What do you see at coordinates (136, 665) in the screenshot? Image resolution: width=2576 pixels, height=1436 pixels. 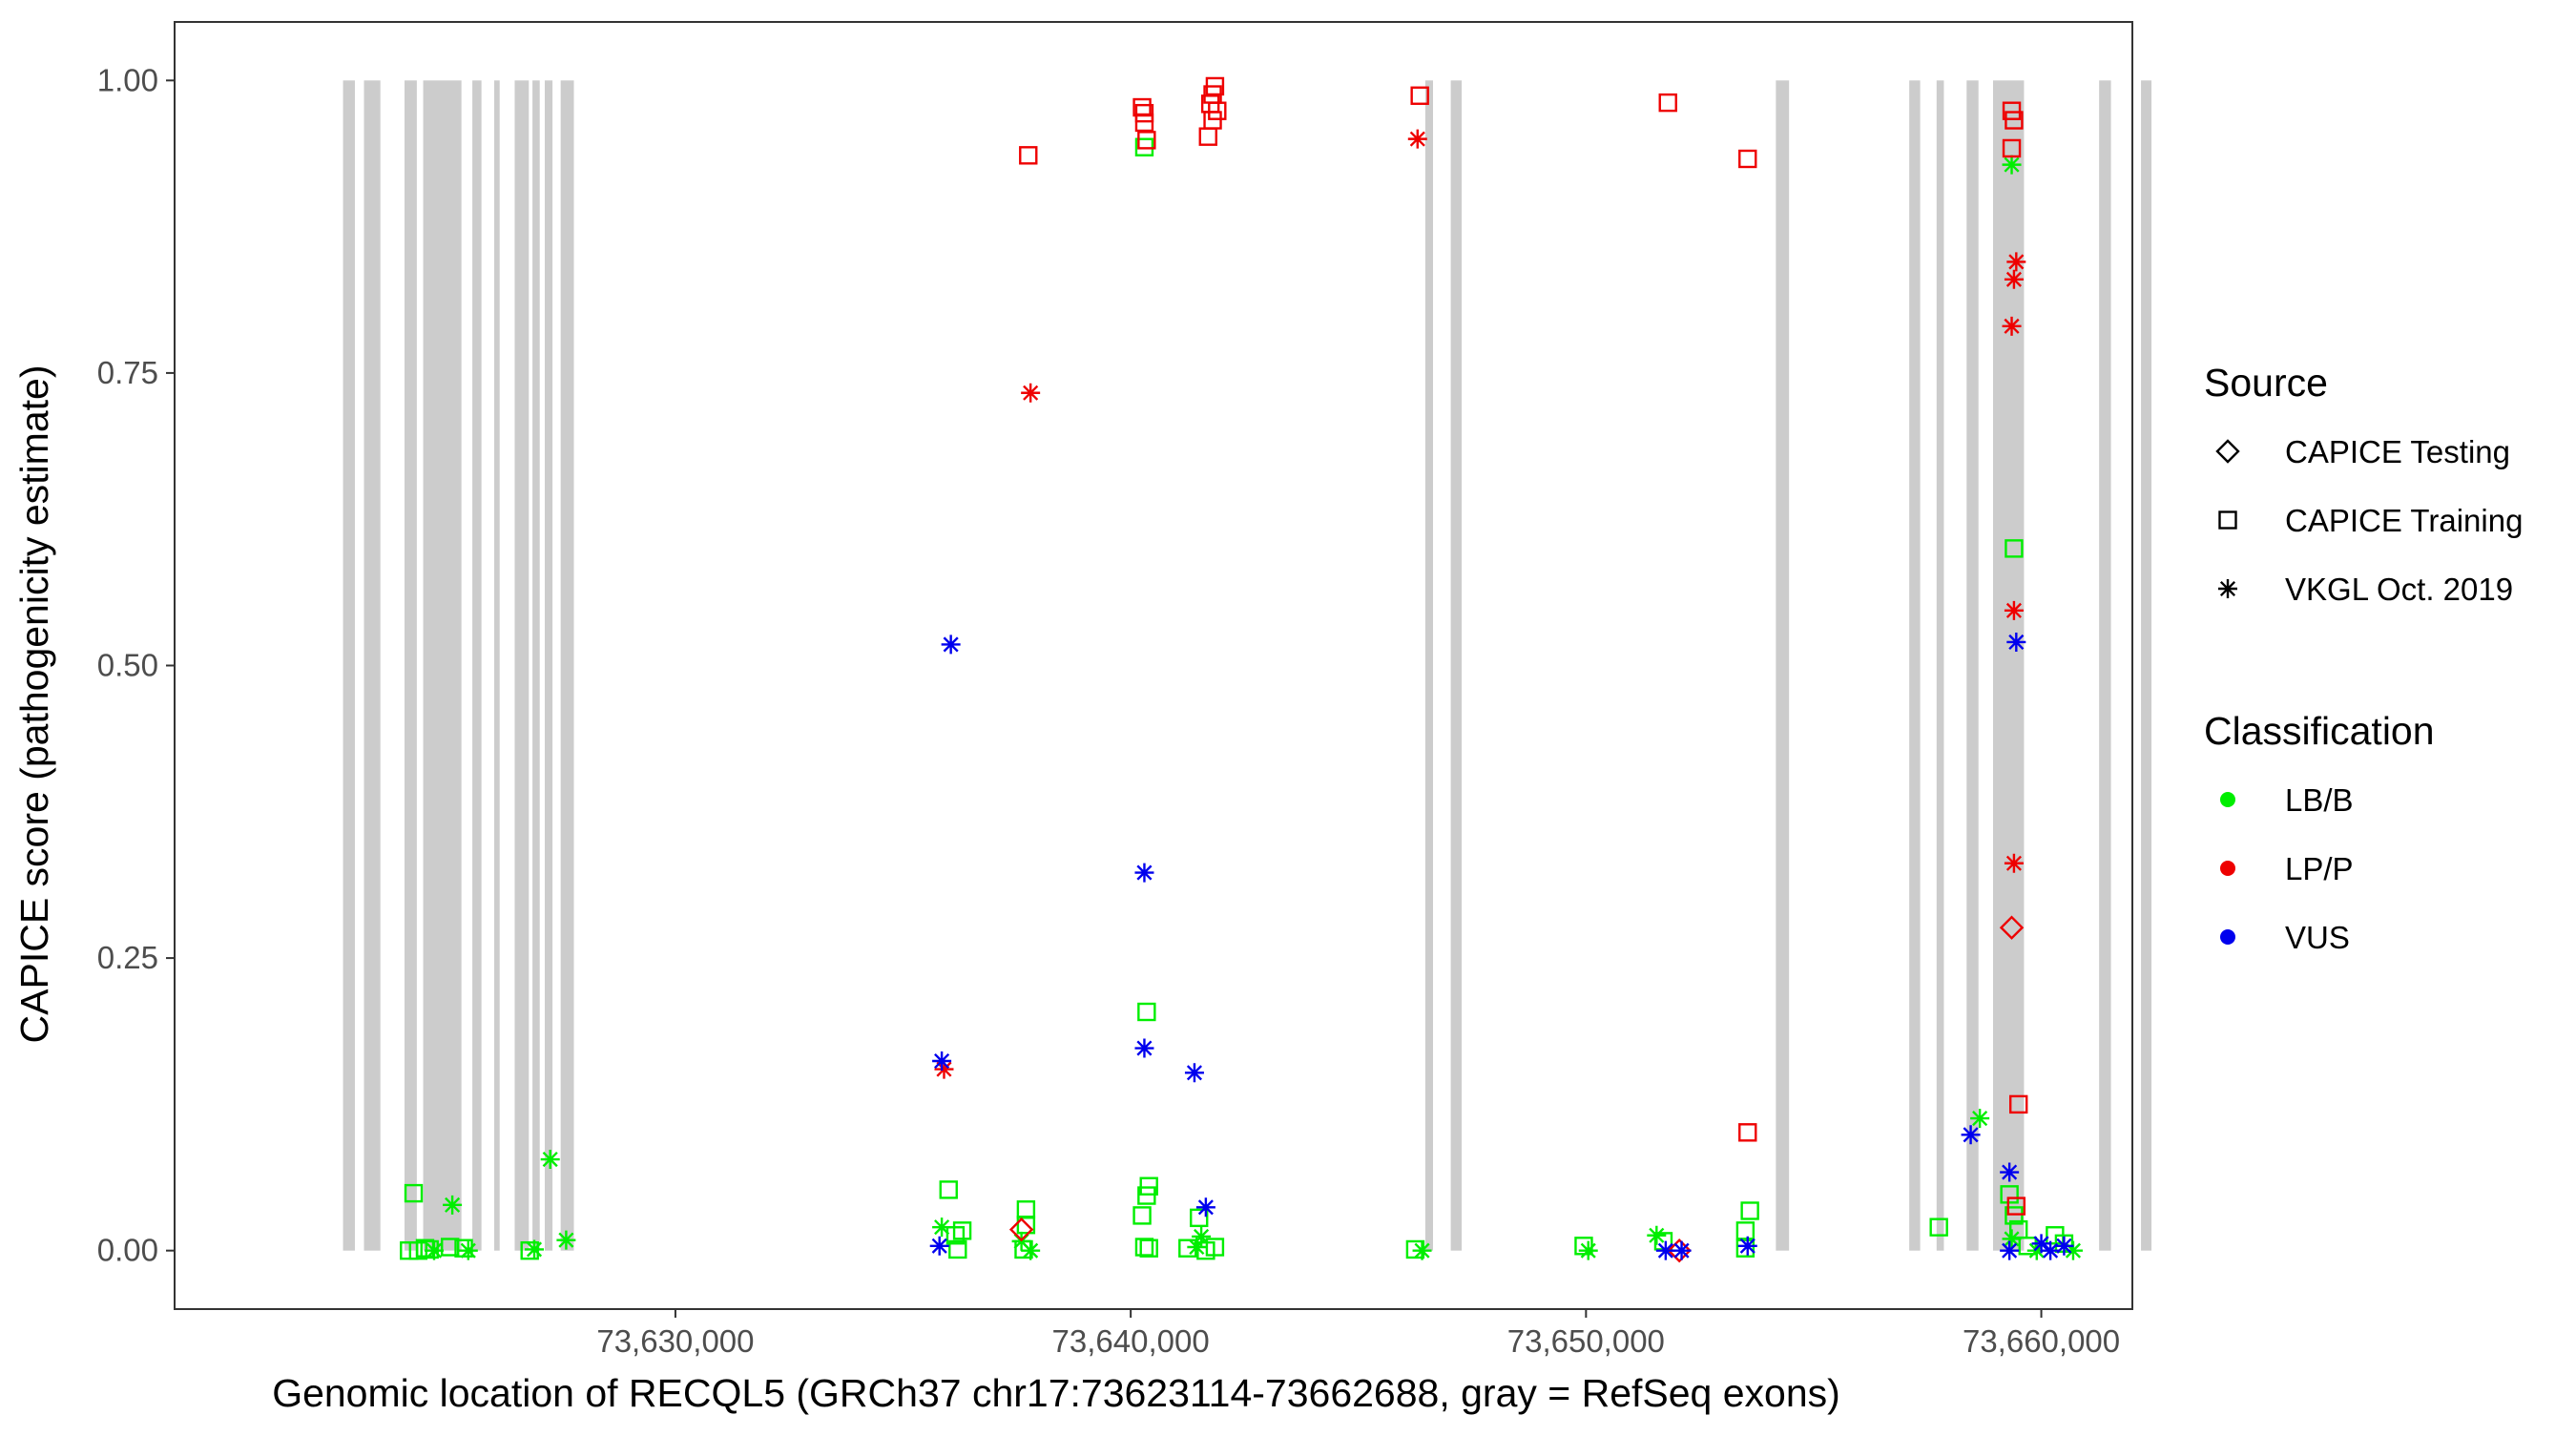 I see `y-axis: 0.00 0.25 0.50 0.75 1.00` at bounding box center [136, 665].